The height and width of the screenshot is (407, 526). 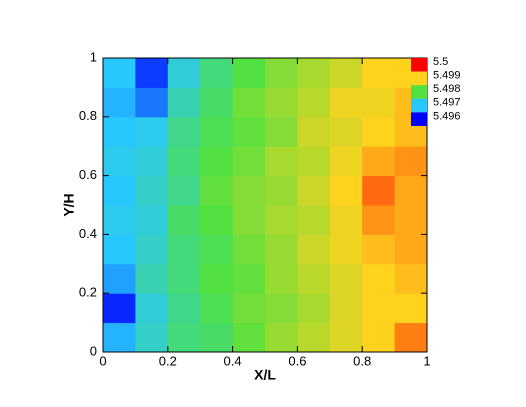 What do you see at coordinates (93, 350) in the screenshot?
I see `y-tick-label: 0` at bounding box center [93, 350].